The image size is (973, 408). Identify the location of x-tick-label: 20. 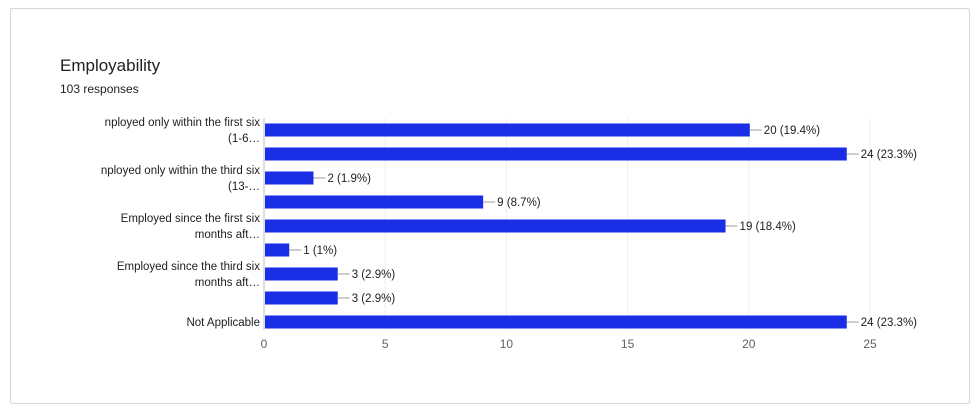
(749, 344).